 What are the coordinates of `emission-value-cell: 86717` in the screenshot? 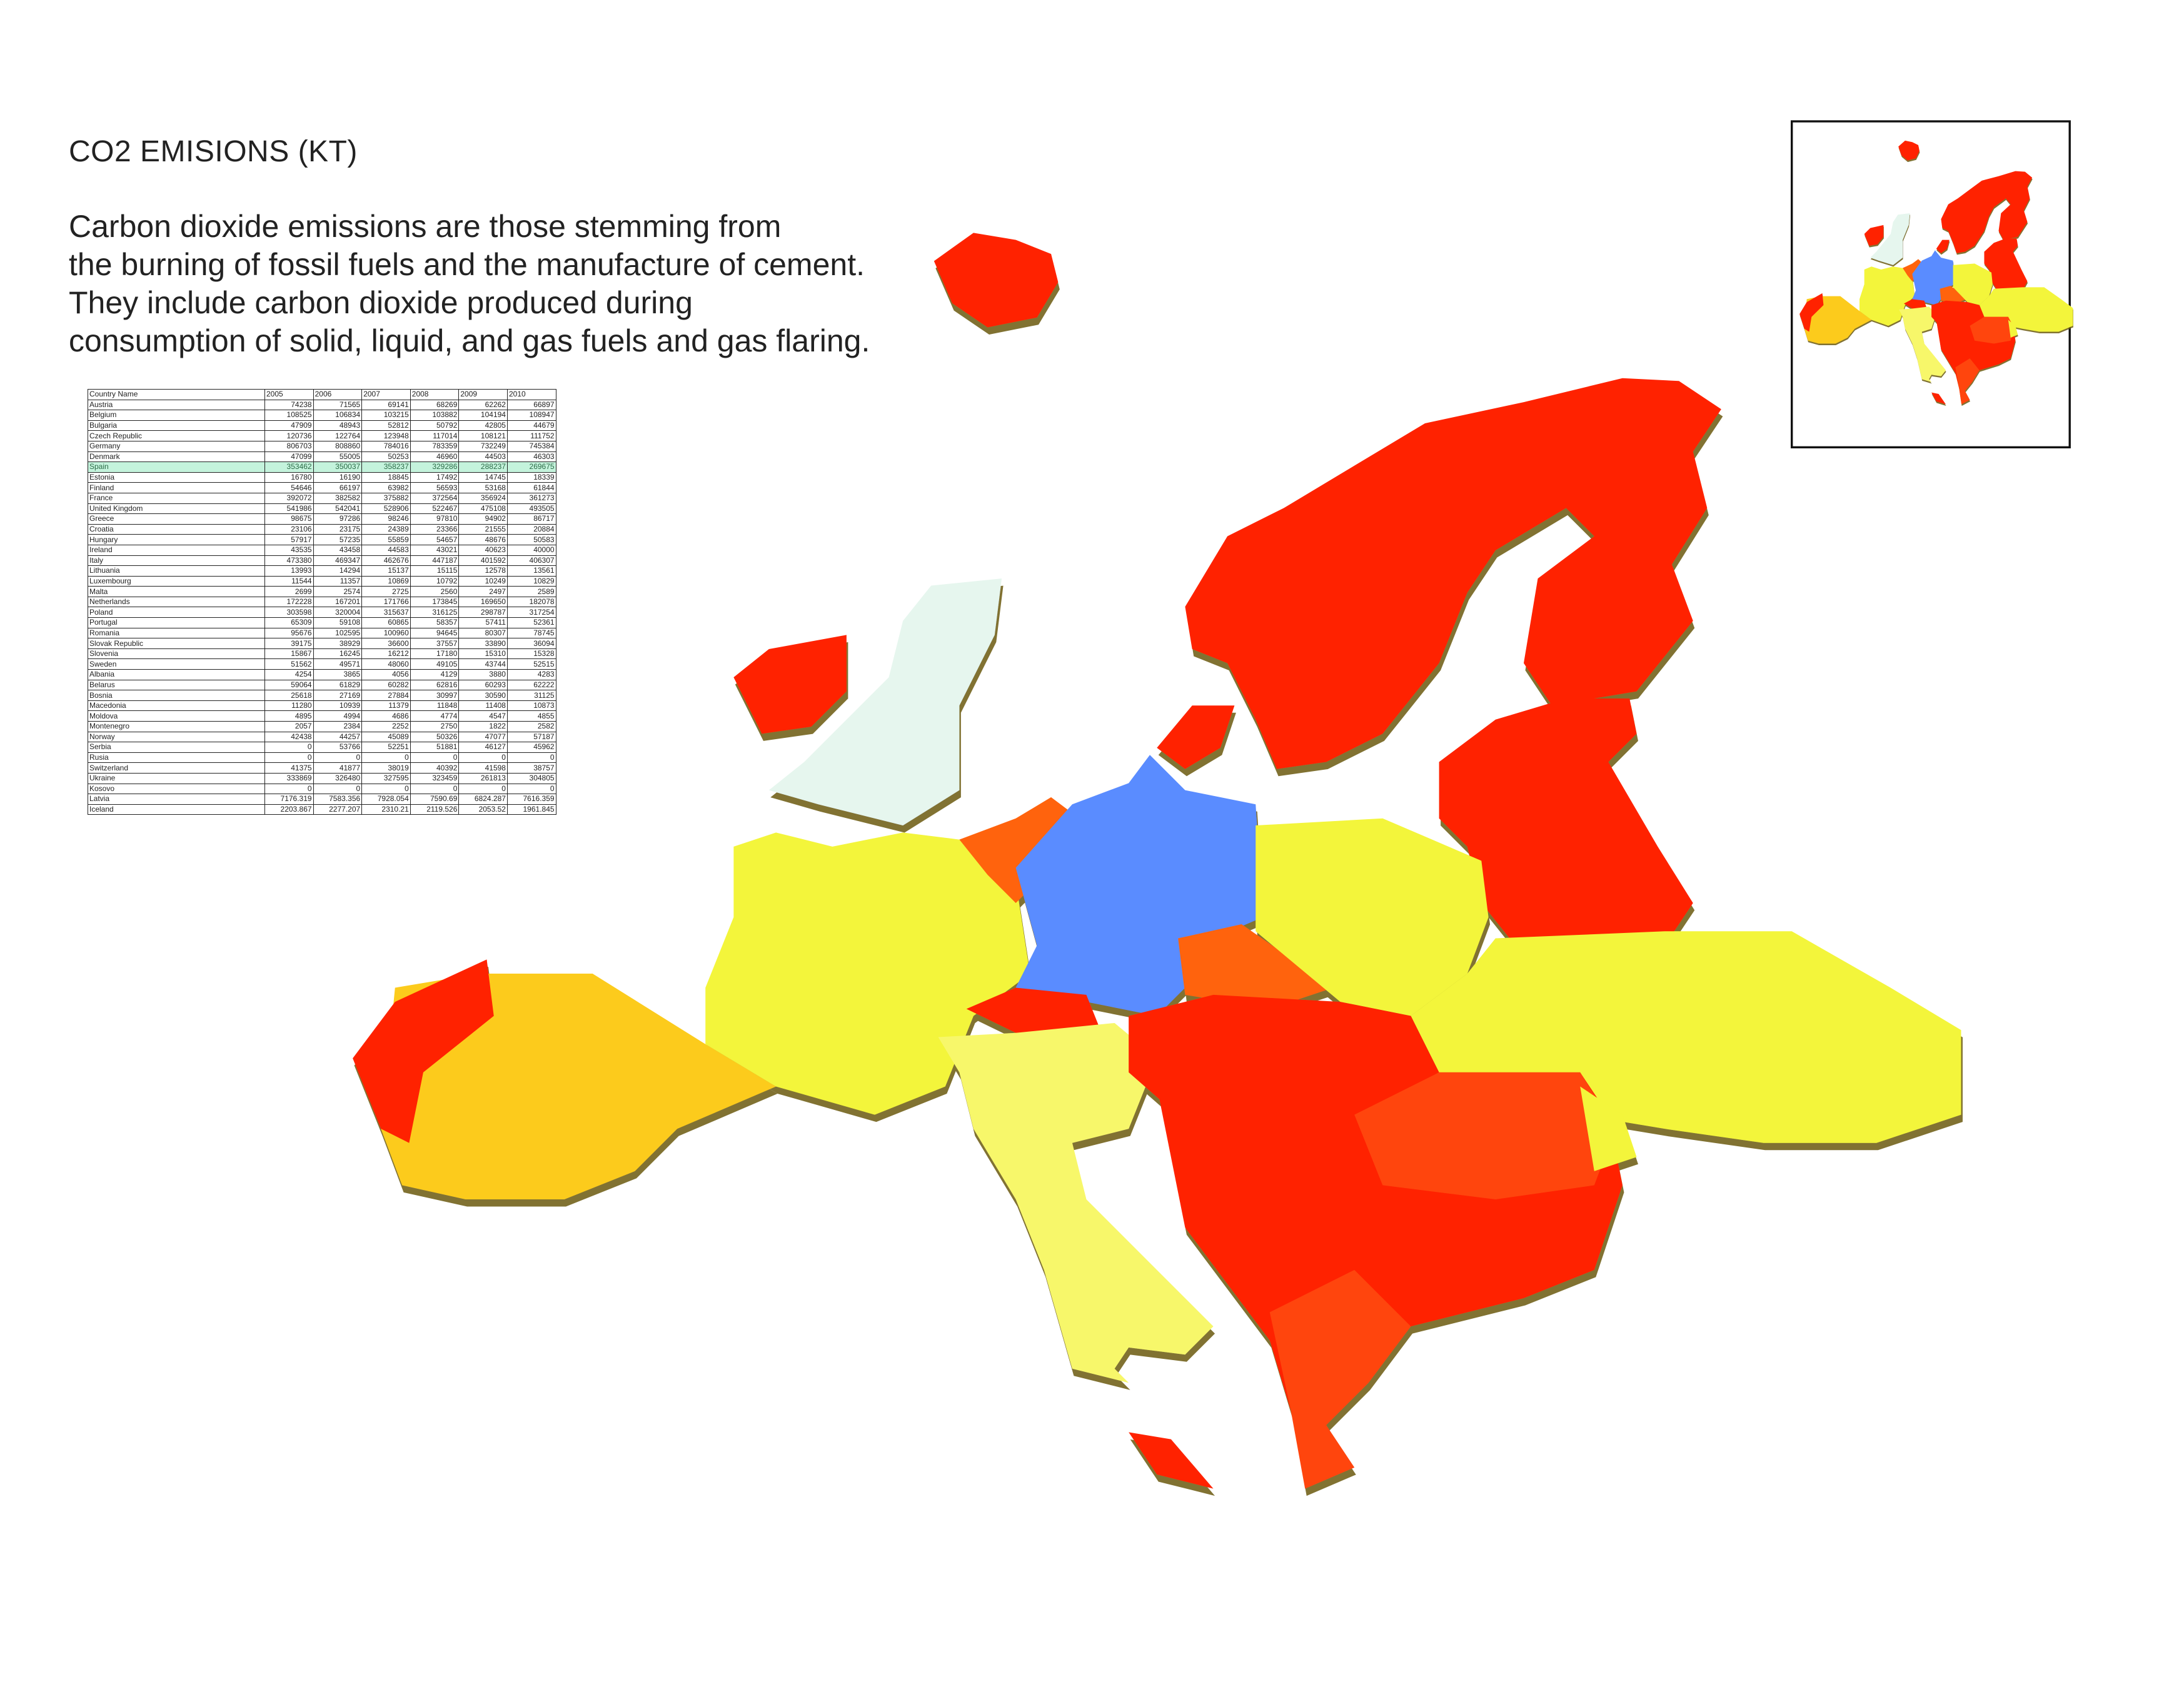 It's located at (531, 519).